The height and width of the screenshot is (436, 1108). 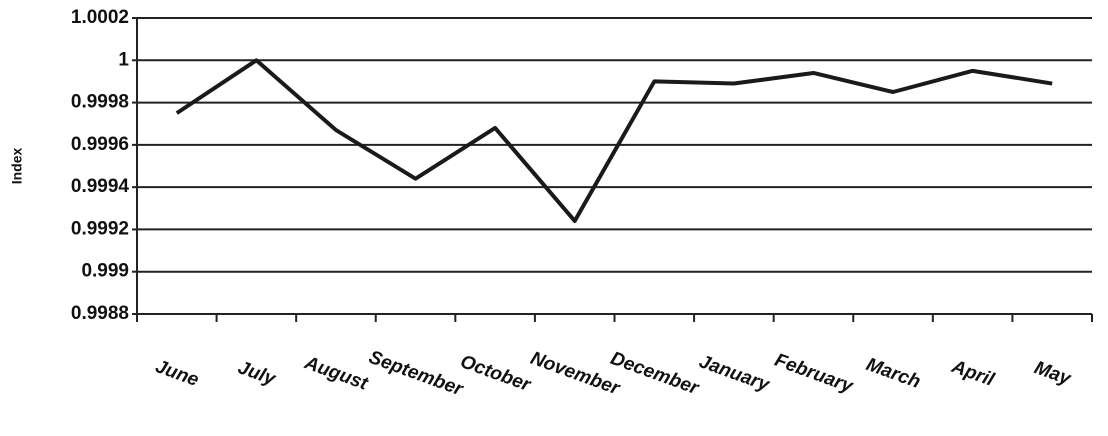 What do you see at coordinates (416, 374) in the screenshot?
I see `x-tick-label: September` at bounding box center [416, 374].